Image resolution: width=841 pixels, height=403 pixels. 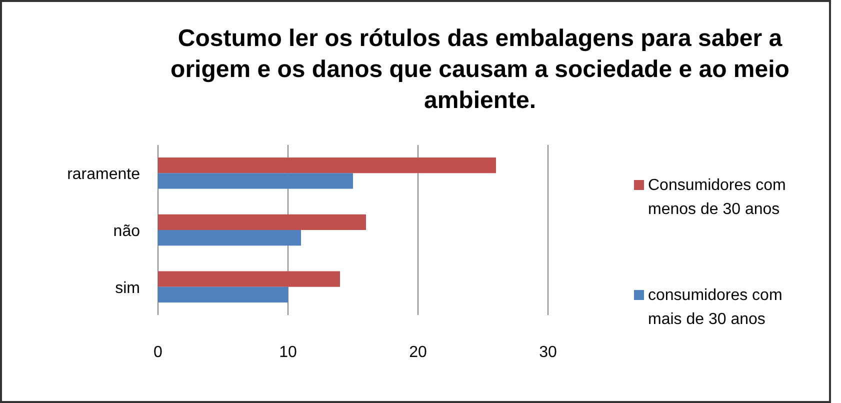 What do you see at coordinates (548, 352) in the screenshot?
I see `x-tick-label: 30` at bounding box center [548, 352].